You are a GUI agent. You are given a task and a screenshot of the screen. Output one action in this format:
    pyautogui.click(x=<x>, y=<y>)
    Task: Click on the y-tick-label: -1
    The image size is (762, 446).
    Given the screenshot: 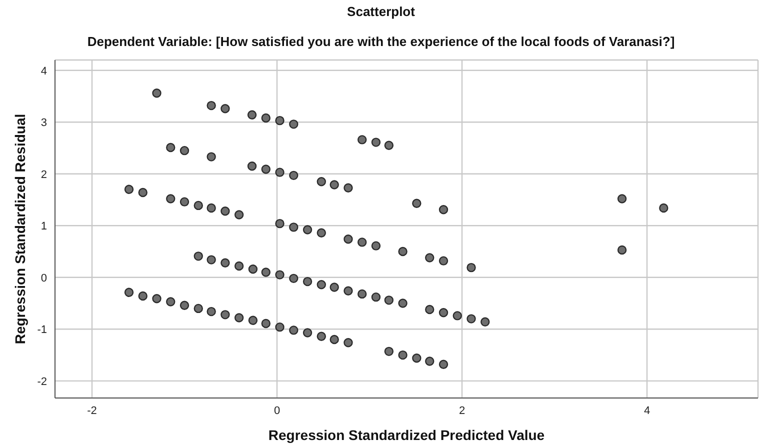 What is the action you would take?
    pyautogui.click(x=42, y=330)
    